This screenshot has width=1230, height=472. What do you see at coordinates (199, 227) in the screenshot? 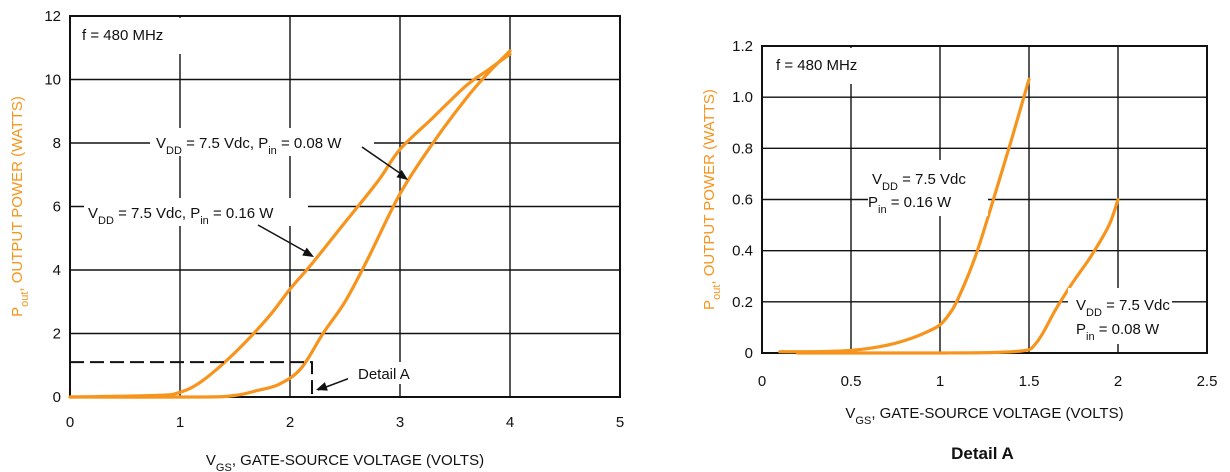
I see `annotation-pin-0-16w: VDD = 7.5 Vdc, Pin = 0.16 W` at bounding box center [199, 227].